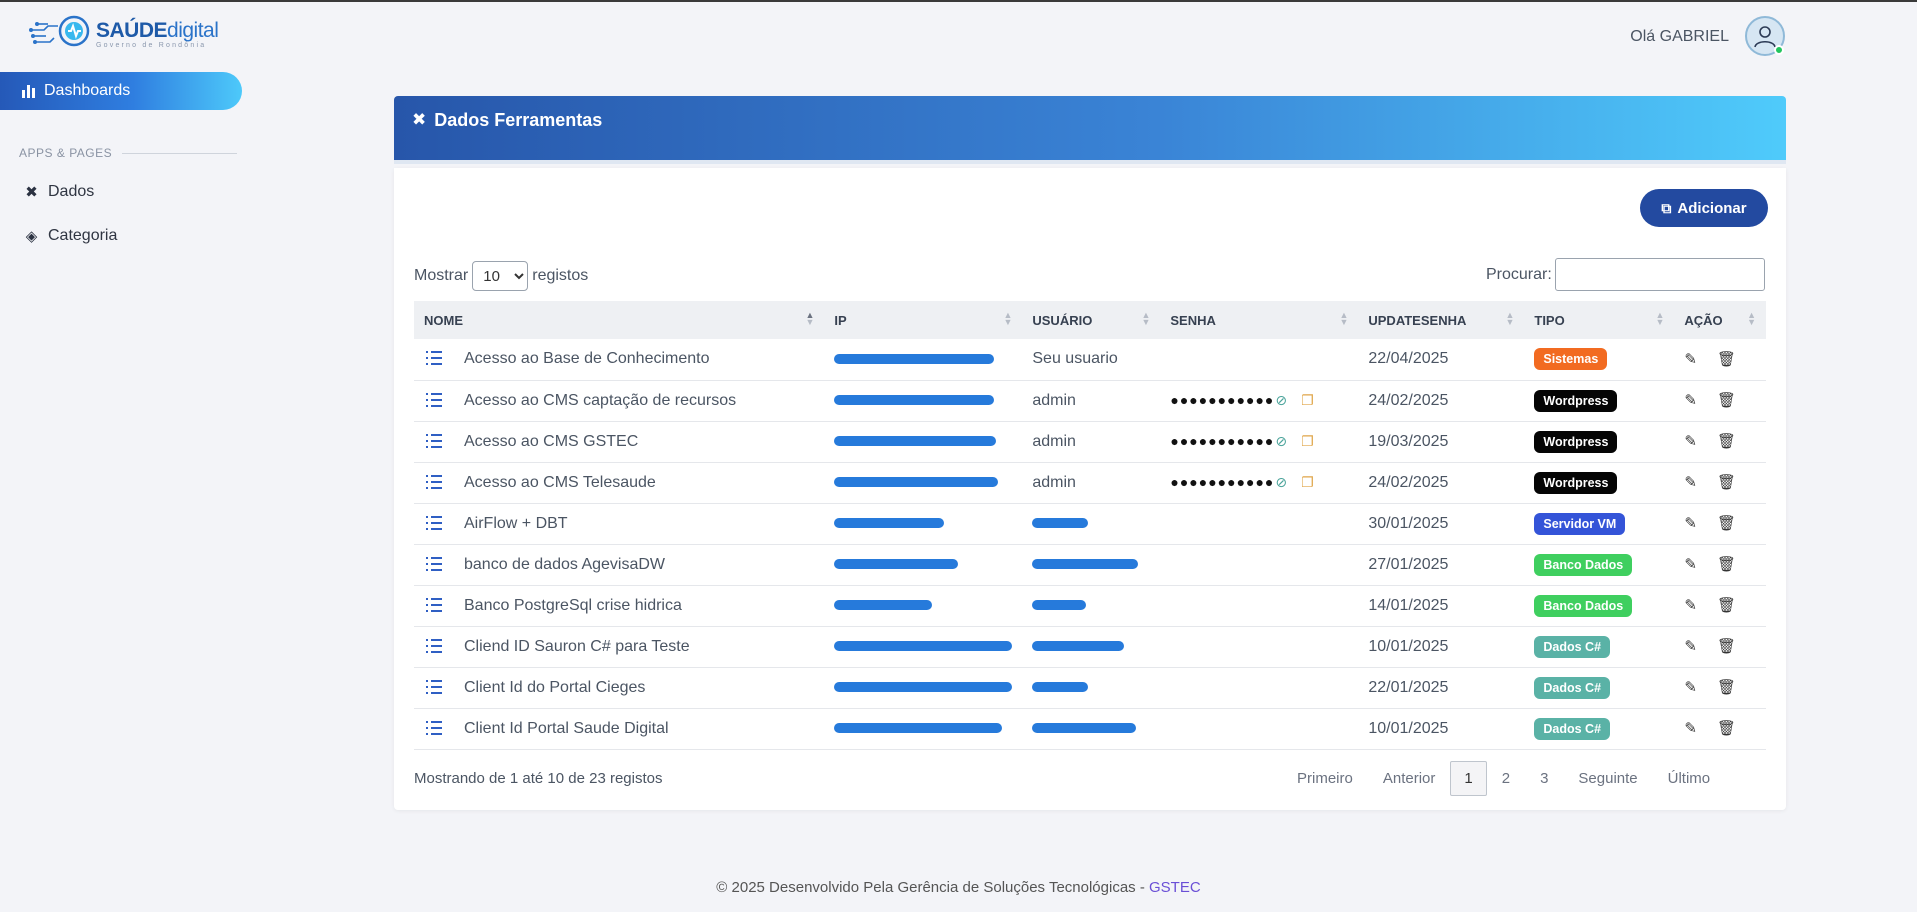 Image resolution: width=1917 pixels, height=912 pixels. What do you see at coordinates (1441, 565) in the screenshot?
I see `row-update: 27/01/2025` at bounding box center [1441, 565].